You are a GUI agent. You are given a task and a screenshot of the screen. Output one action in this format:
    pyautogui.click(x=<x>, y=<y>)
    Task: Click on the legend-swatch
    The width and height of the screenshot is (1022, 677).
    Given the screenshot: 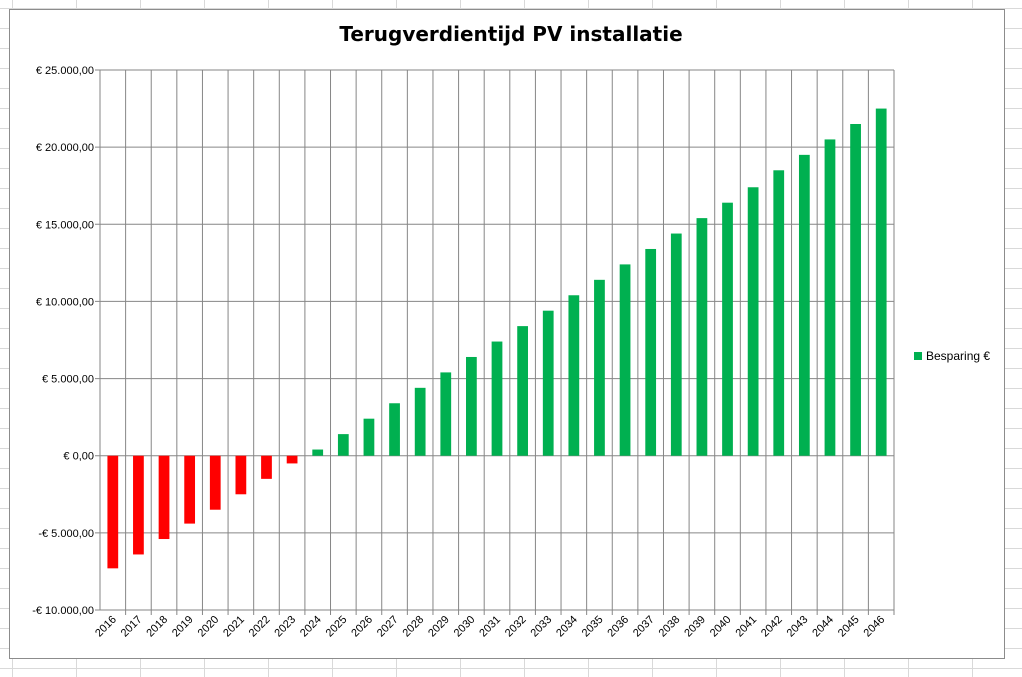 What is the action you would take?
    pyautogui.click(x=918, y=356)
    